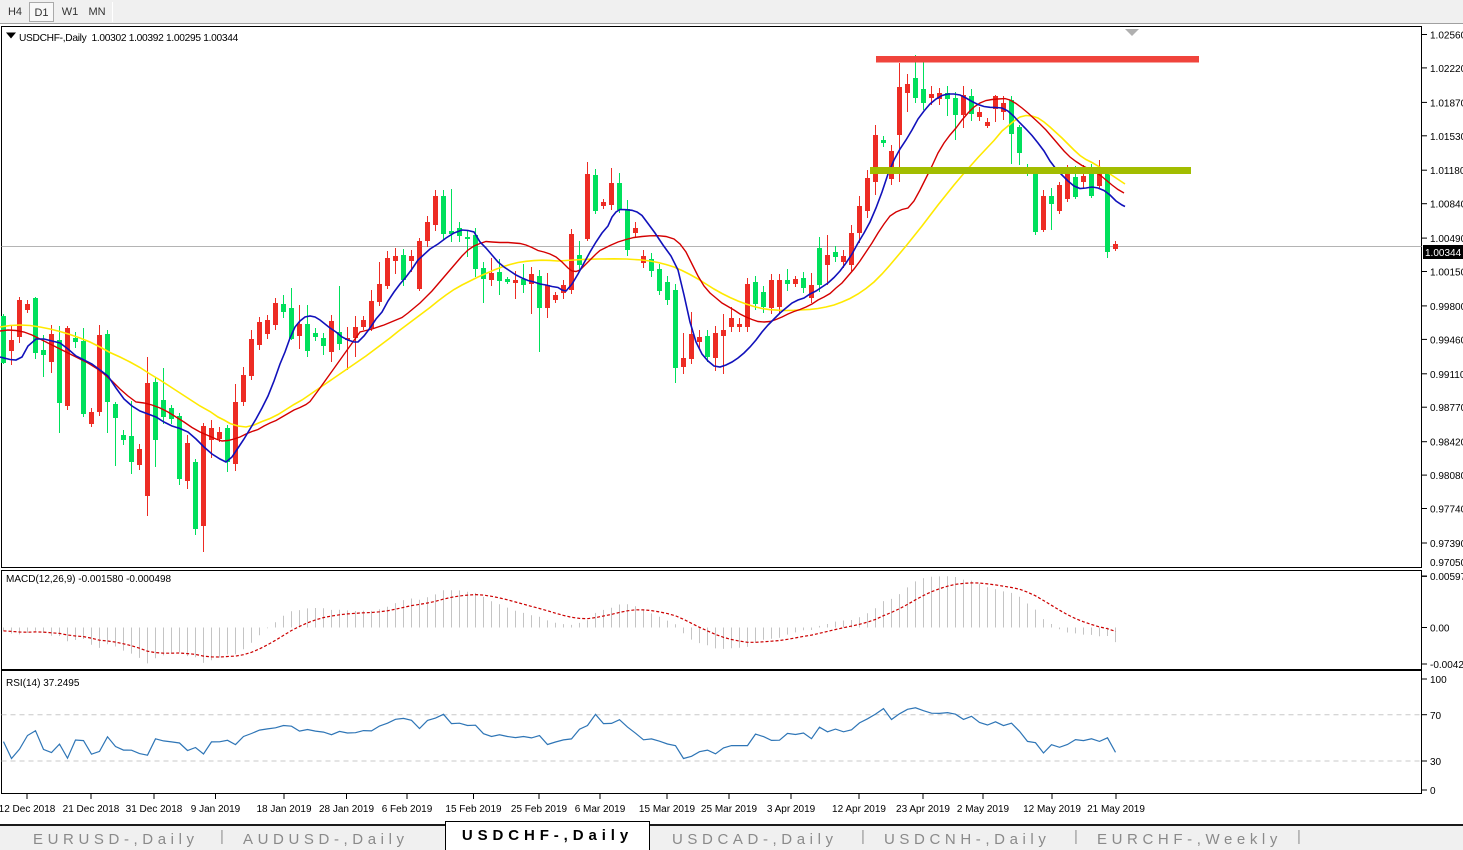  Describe the element at coordinates (1446, 577) in the screenshot. I see `svg-text: 0.00597` at that location.